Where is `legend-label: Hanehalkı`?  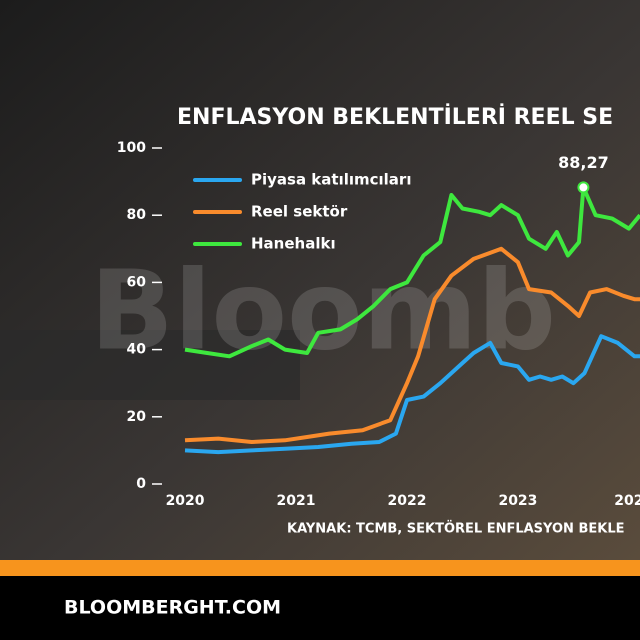 legend-label: Hanehalkı is located at coordinates (293, 244).